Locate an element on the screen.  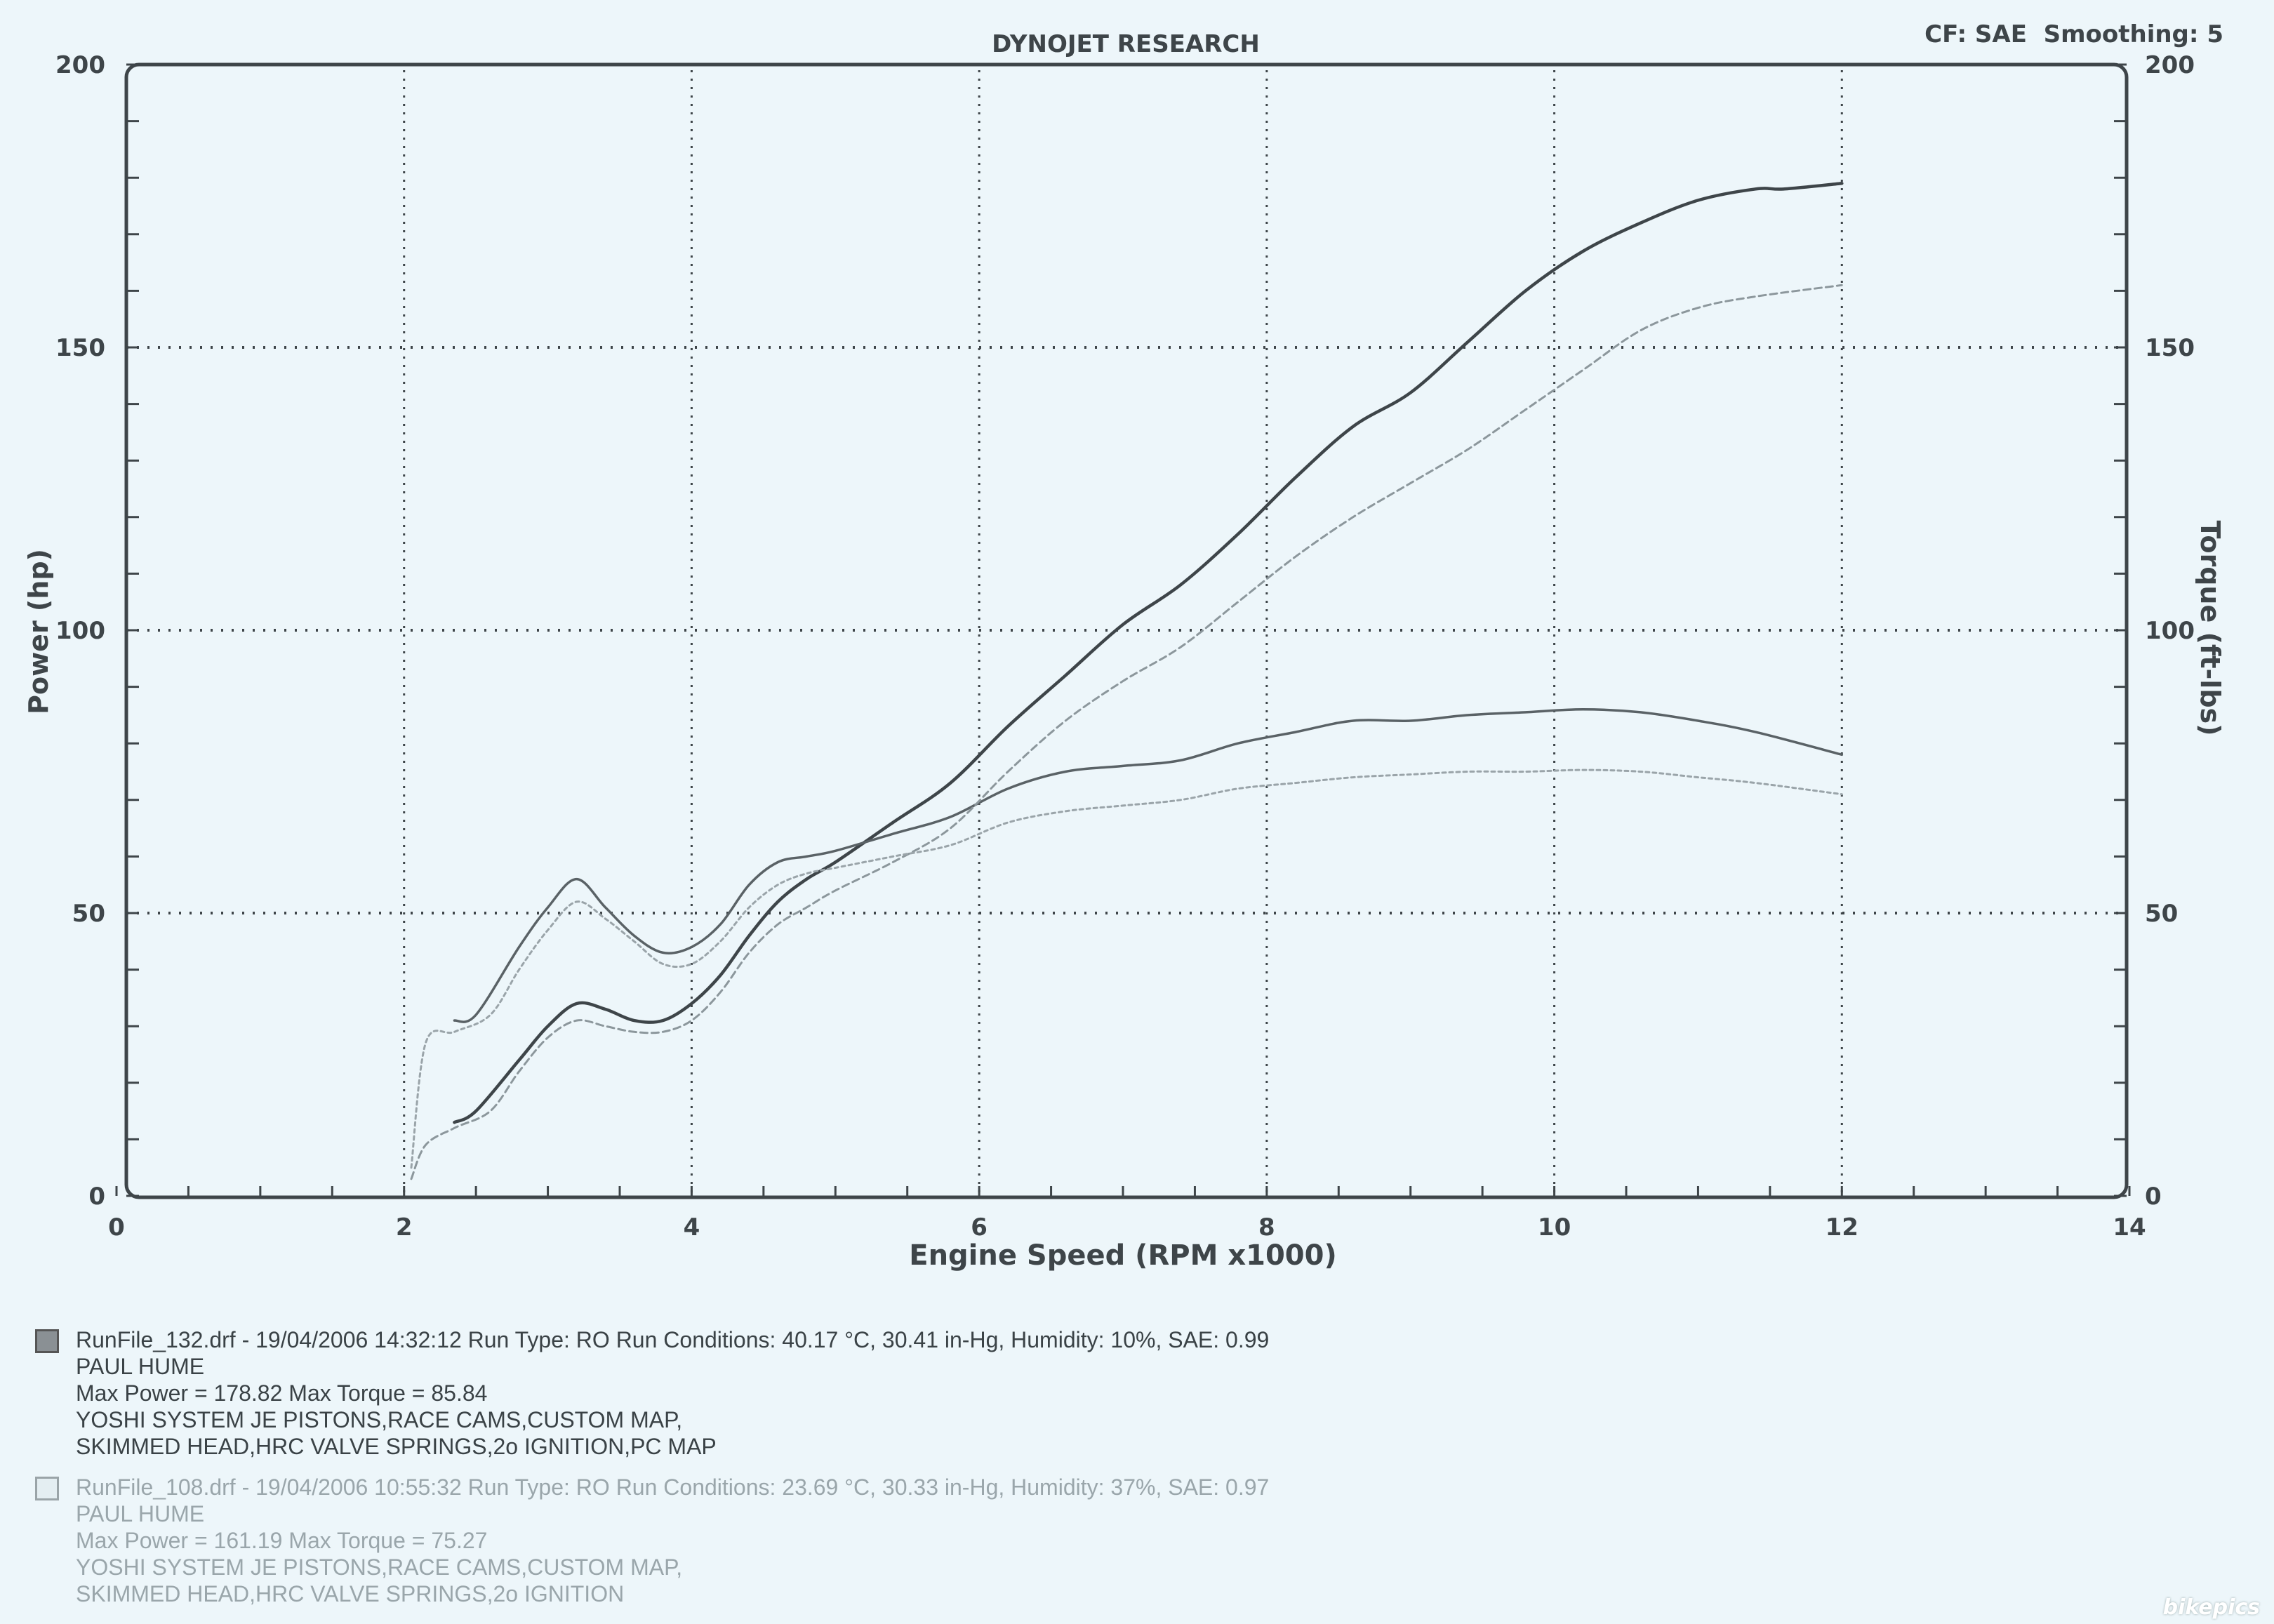
x-tick-label: 12 is located at coordinates (1842, 1227).